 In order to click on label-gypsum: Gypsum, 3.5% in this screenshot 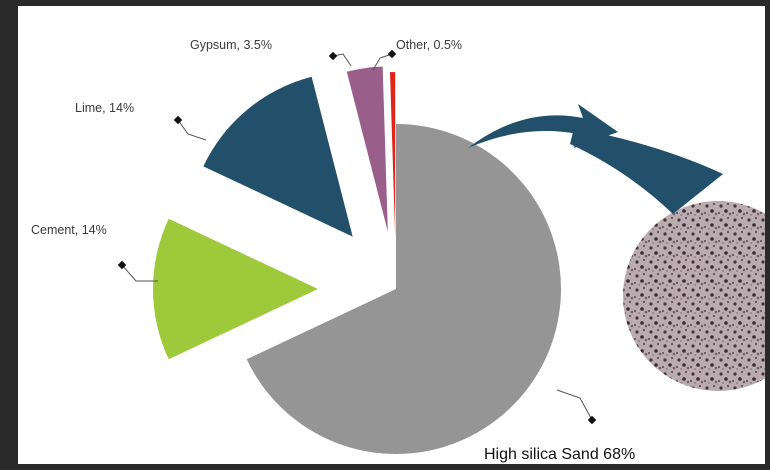, I will do `click(231, 45)`.